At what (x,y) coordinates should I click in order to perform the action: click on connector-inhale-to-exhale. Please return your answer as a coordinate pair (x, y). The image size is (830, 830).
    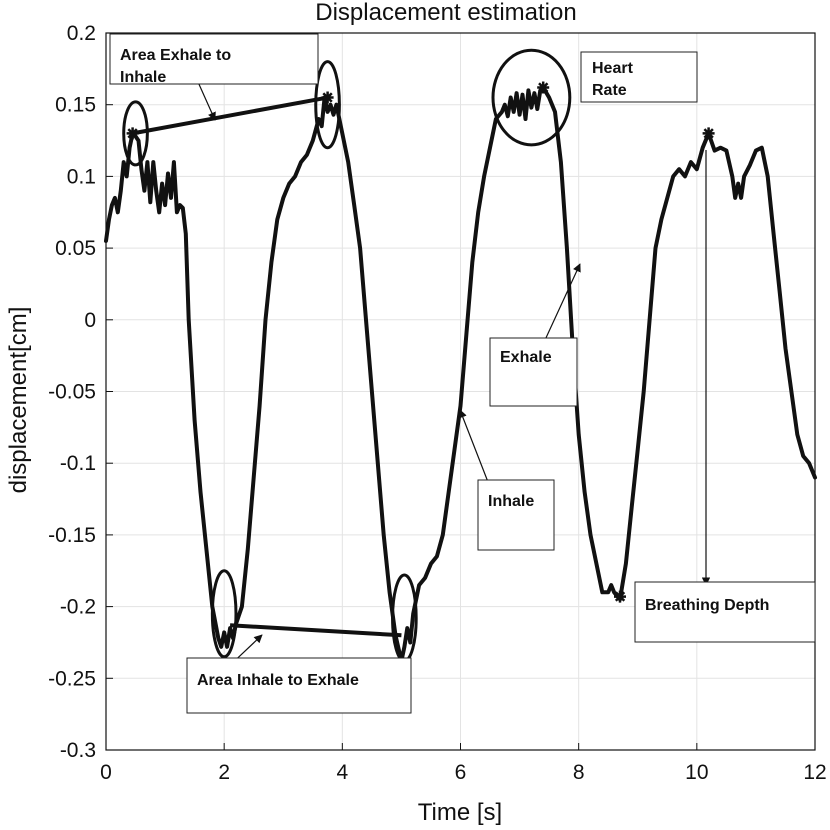
    Looking at the image, I should click on (315, 630).